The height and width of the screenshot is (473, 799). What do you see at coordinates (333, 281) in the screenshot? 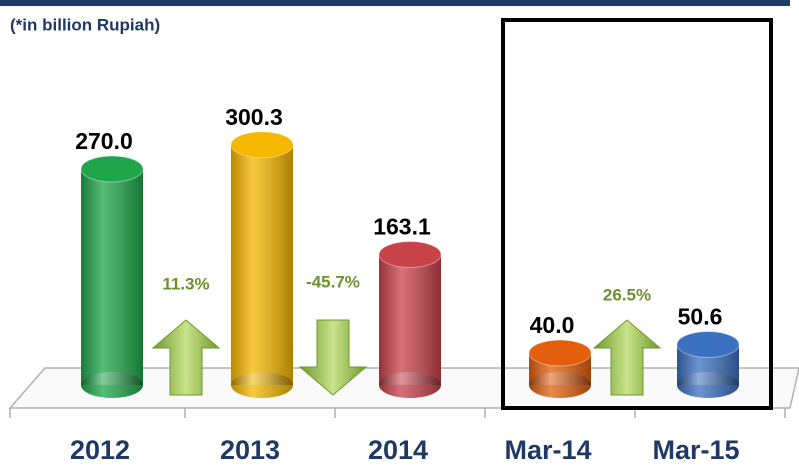
I see `growth-label: -45.7%` at bounding box center [333, 281].